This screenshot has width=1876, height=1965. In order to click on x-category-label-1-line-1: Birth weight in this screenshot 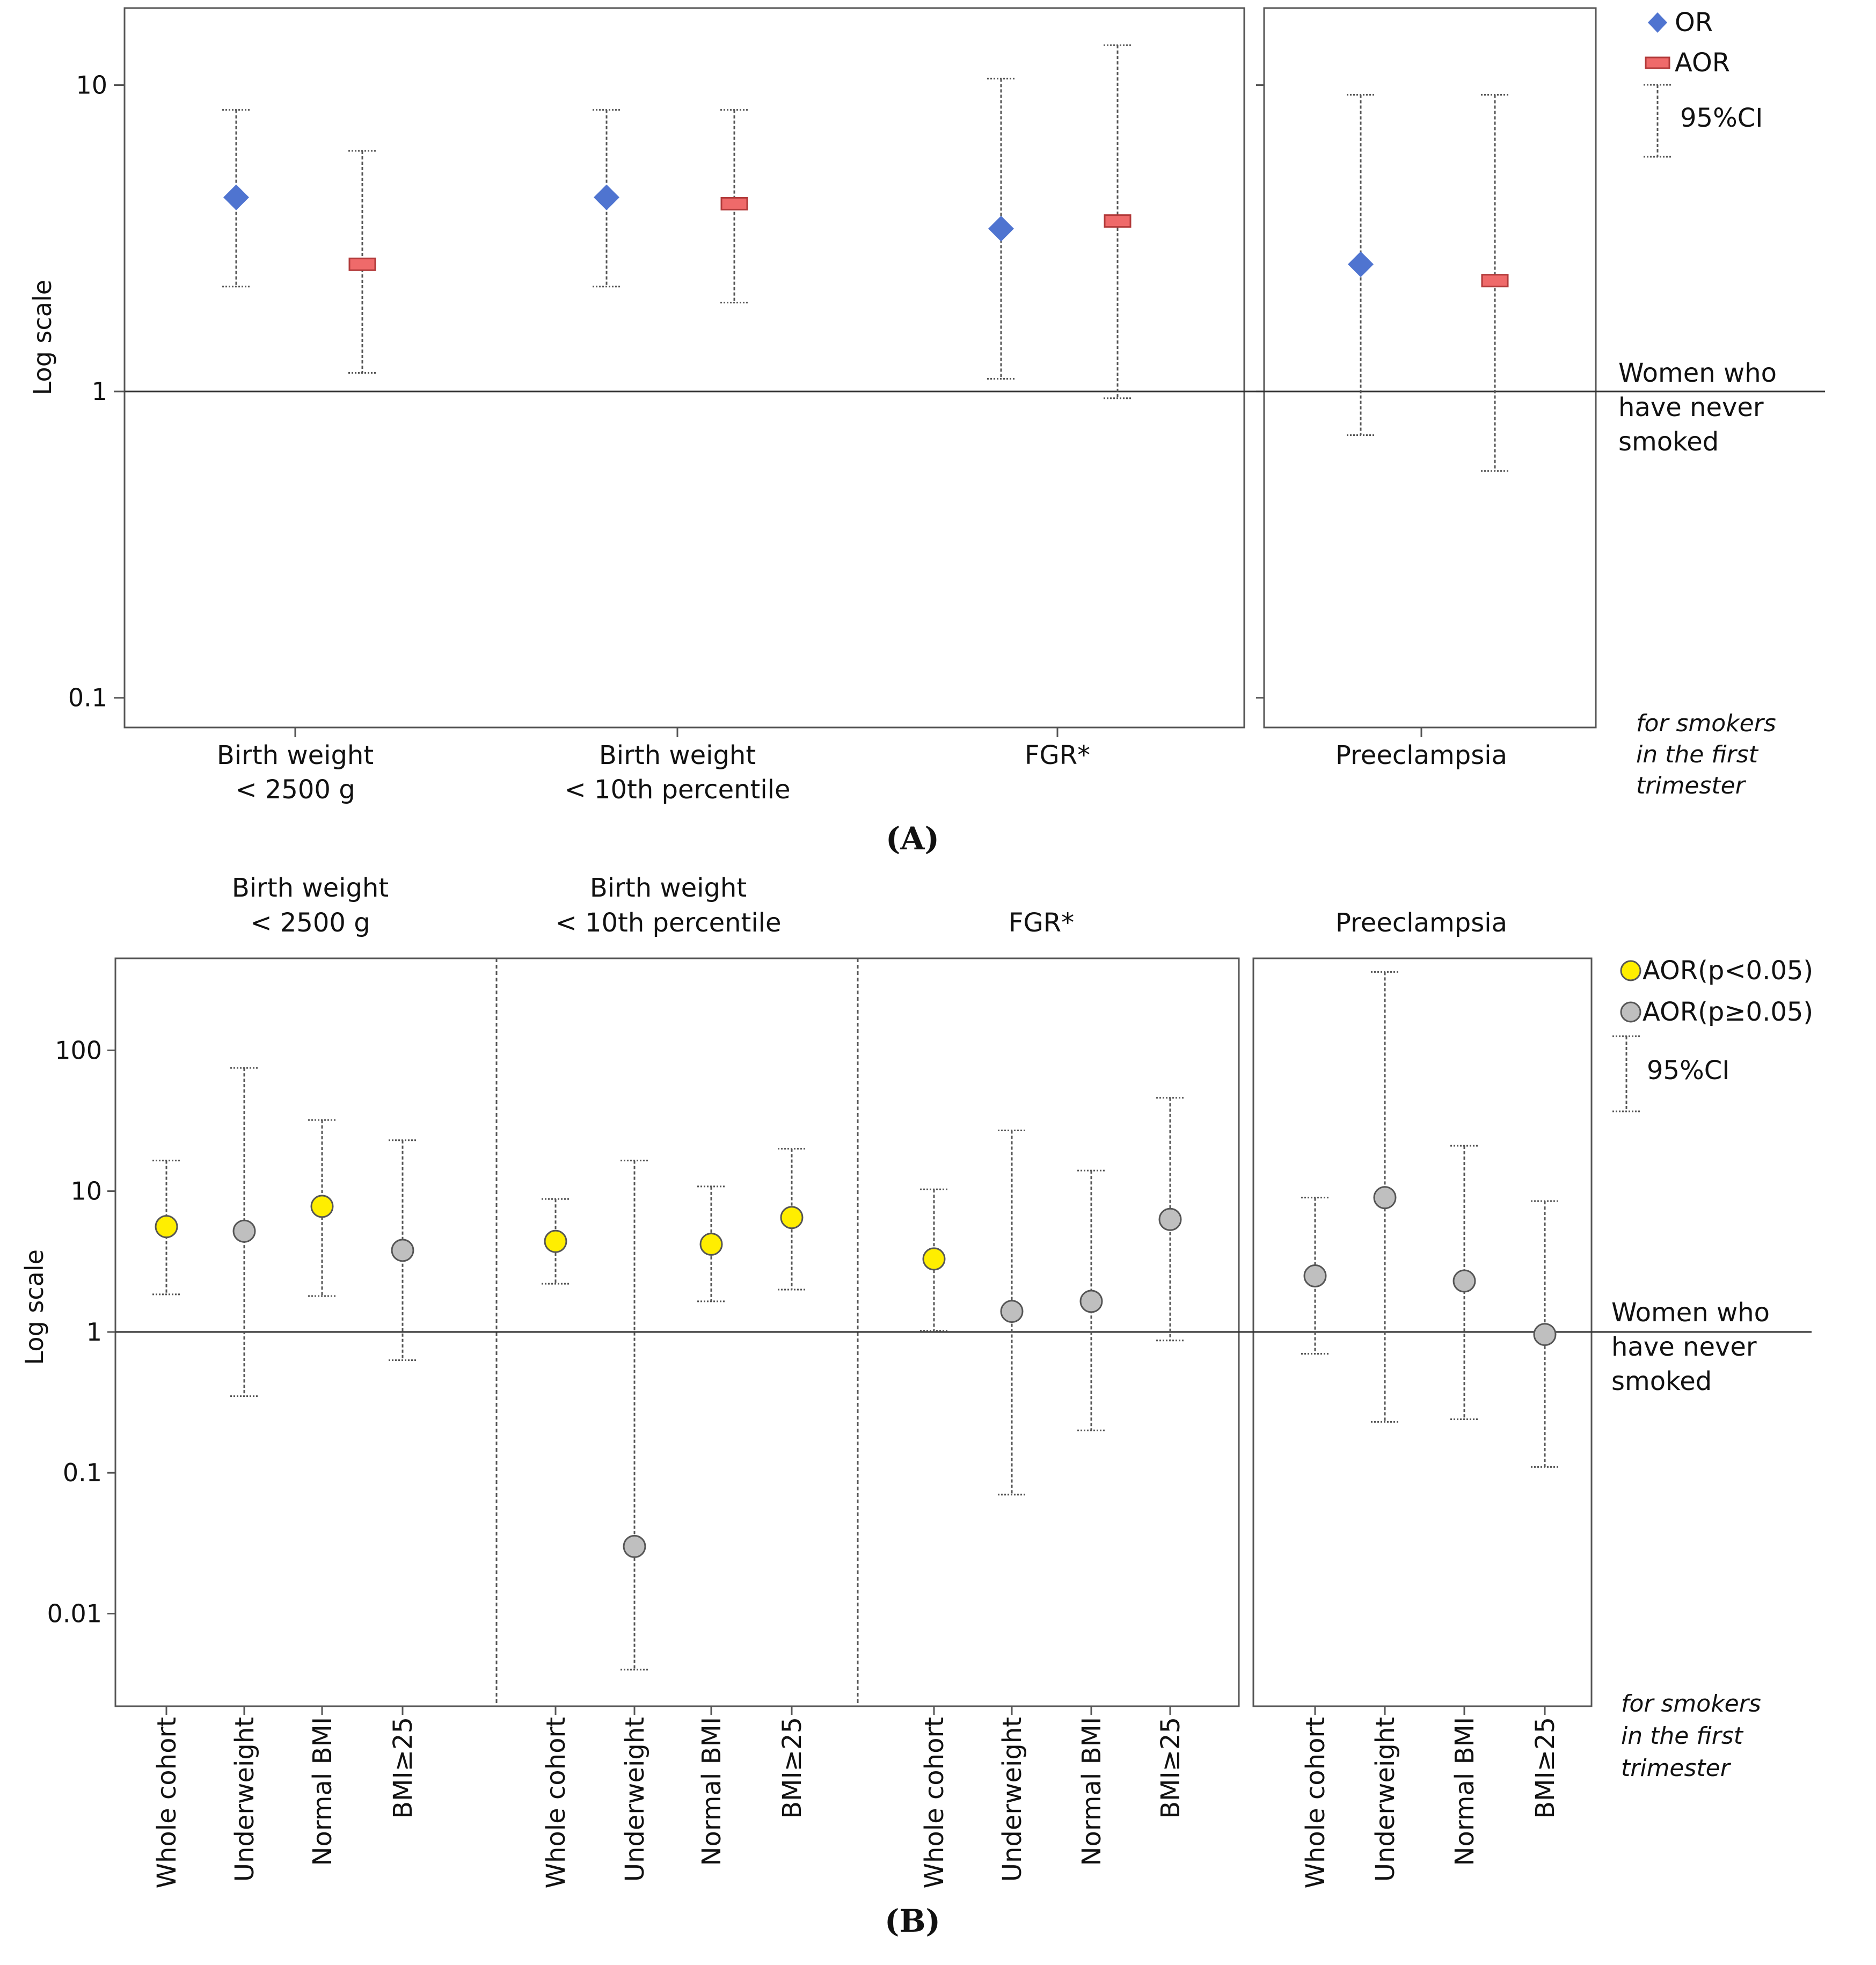, I will do `click(295, 755)`.